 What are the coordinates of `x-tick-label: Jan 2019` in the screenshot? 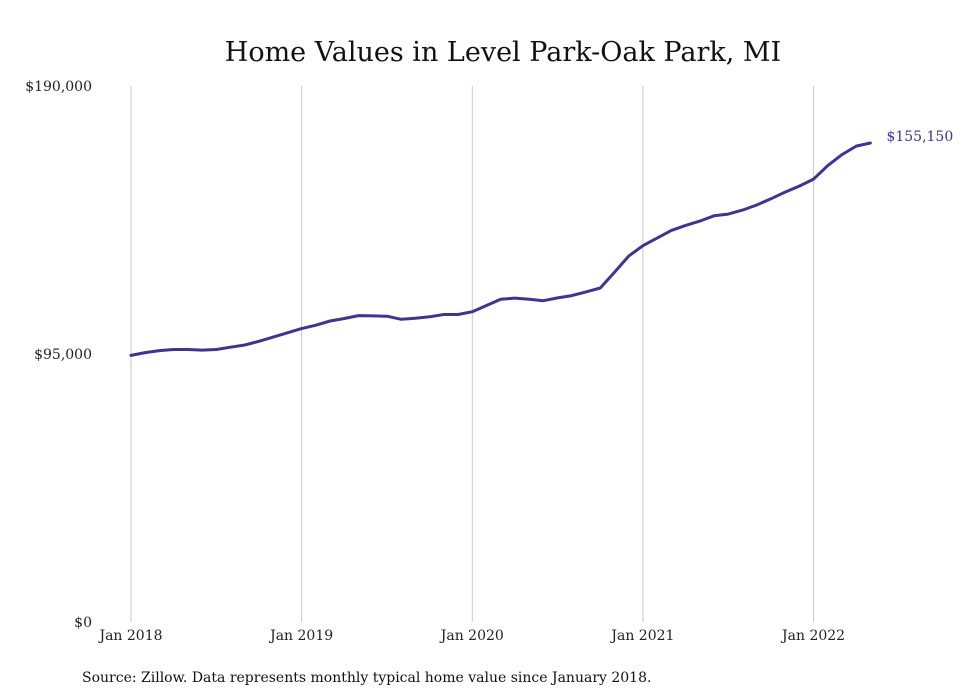 It's located at (300, 636).